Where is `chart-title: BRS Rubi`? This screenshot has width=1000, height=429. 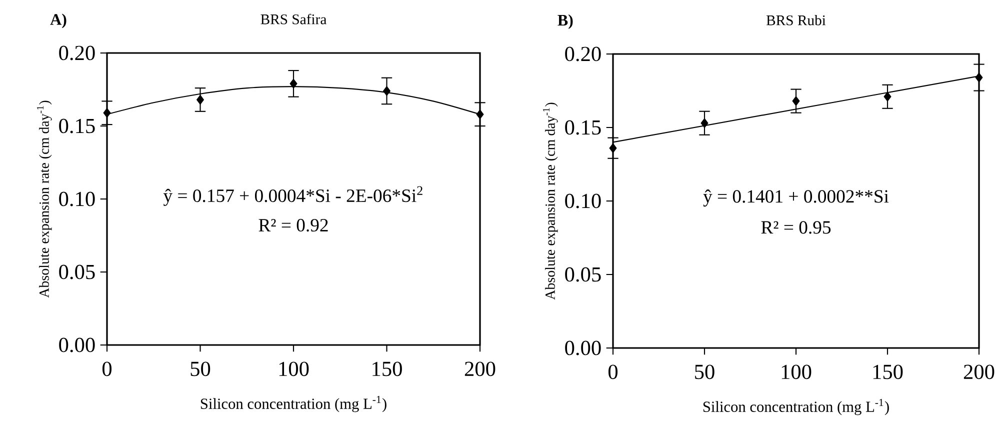 chart-title: BRS Rubi is located at coordinates (796, 20).